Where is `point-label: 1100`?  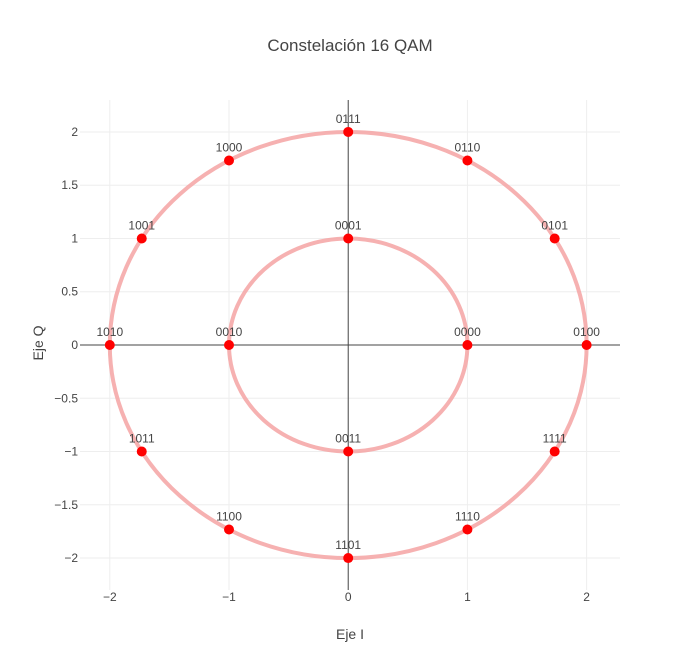 point-label: 1100 is located at coordinates (229, 516).